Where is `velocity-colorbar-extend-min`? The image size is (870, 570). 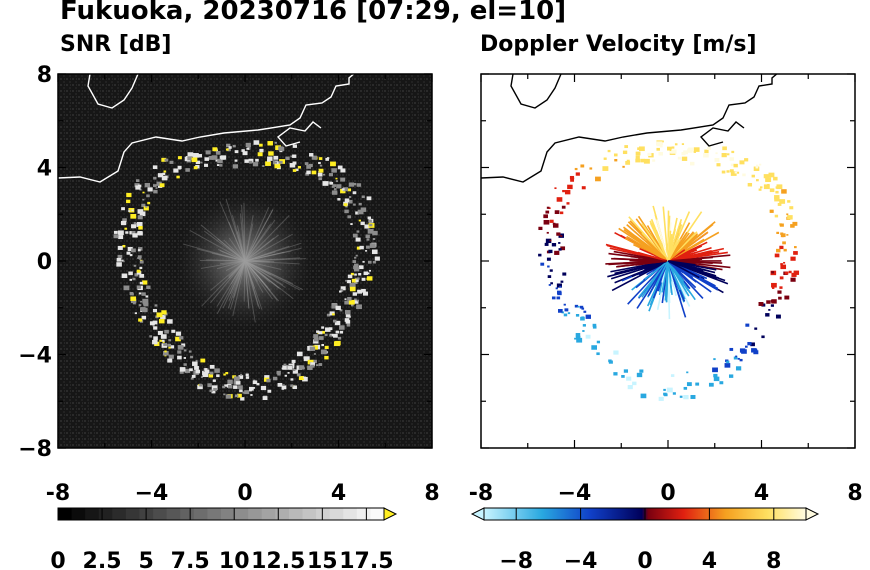 velocity-colorbar-extend-min is located at coordinates (477, 514).